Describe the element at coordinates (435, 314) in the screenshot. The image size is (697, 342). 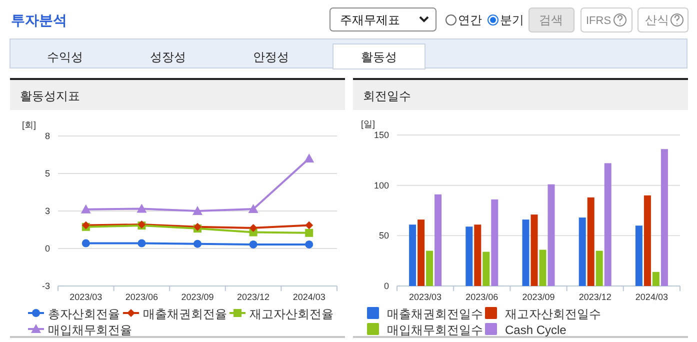
I see `legend-label: 매출채권회전일수` at that location.